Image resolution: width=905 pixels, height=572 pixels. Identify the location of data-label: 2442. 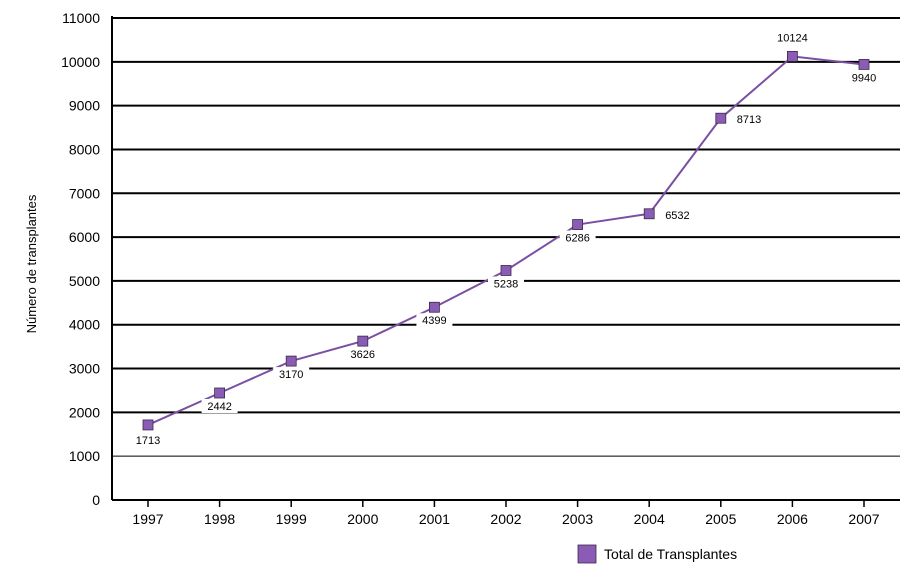
(219, 407).